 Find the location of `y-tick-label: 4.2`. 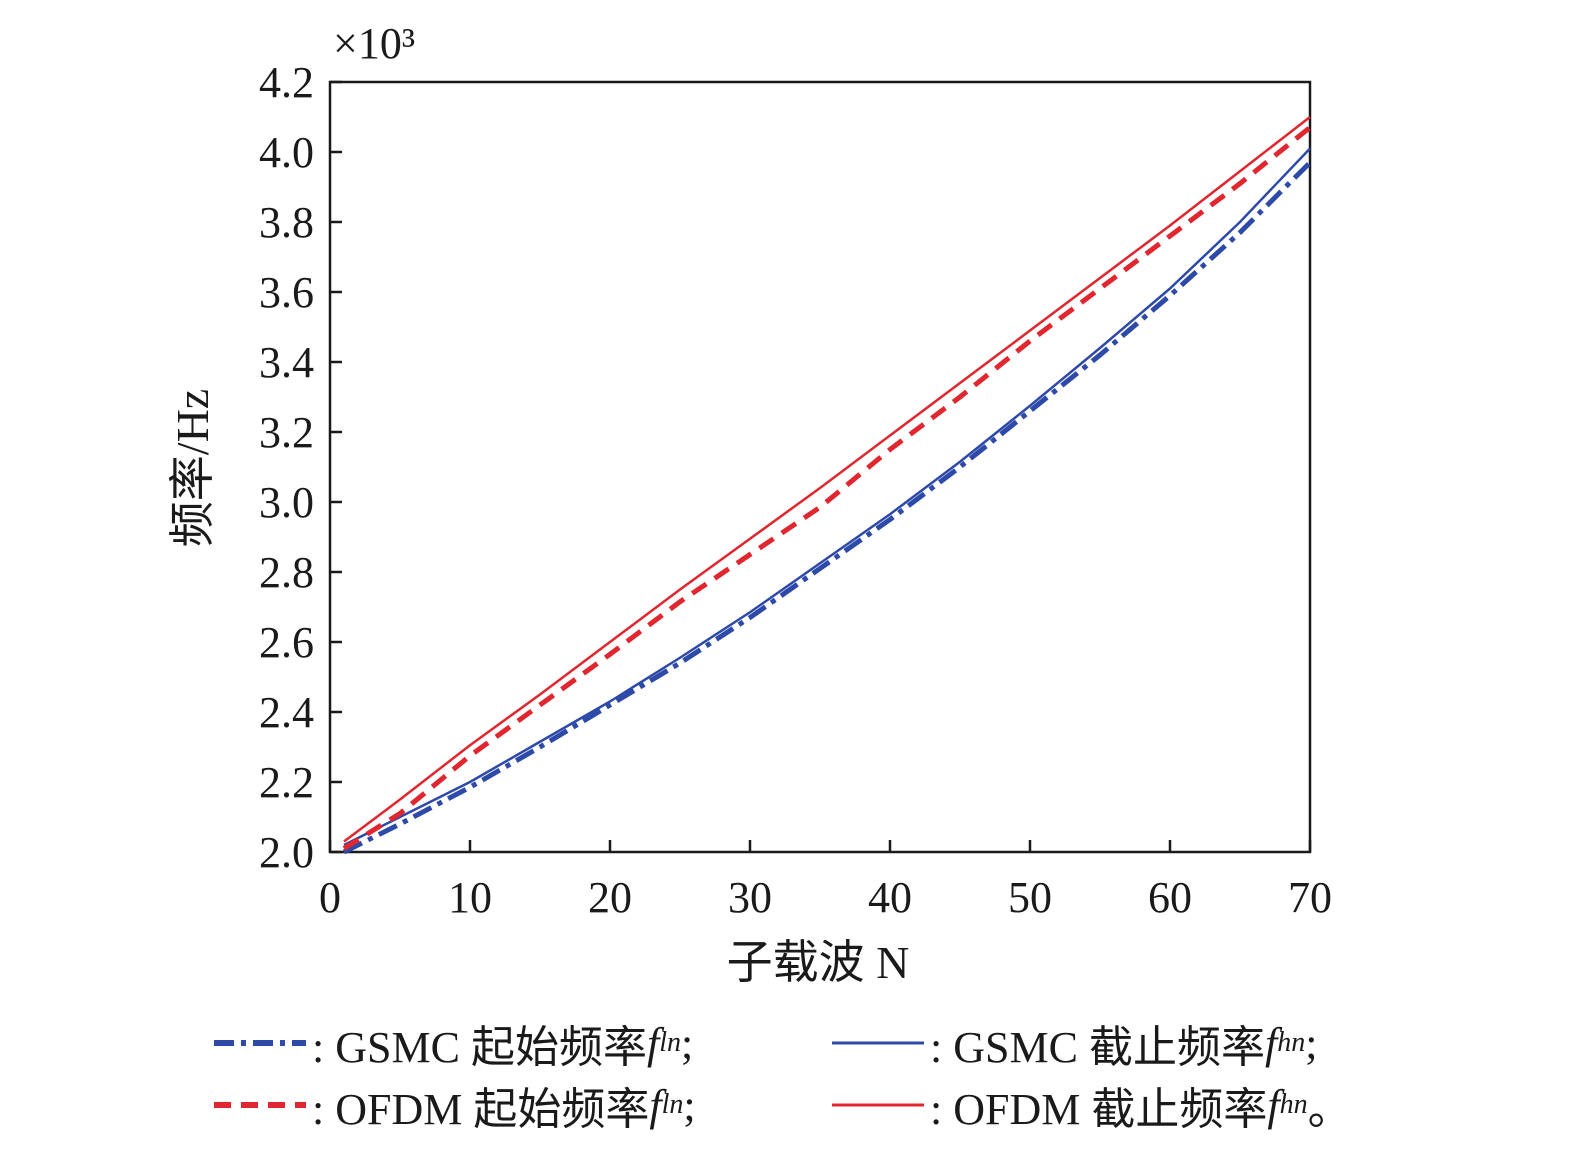

y-tick-label: 4.2 is located at coordinates (286, 82).